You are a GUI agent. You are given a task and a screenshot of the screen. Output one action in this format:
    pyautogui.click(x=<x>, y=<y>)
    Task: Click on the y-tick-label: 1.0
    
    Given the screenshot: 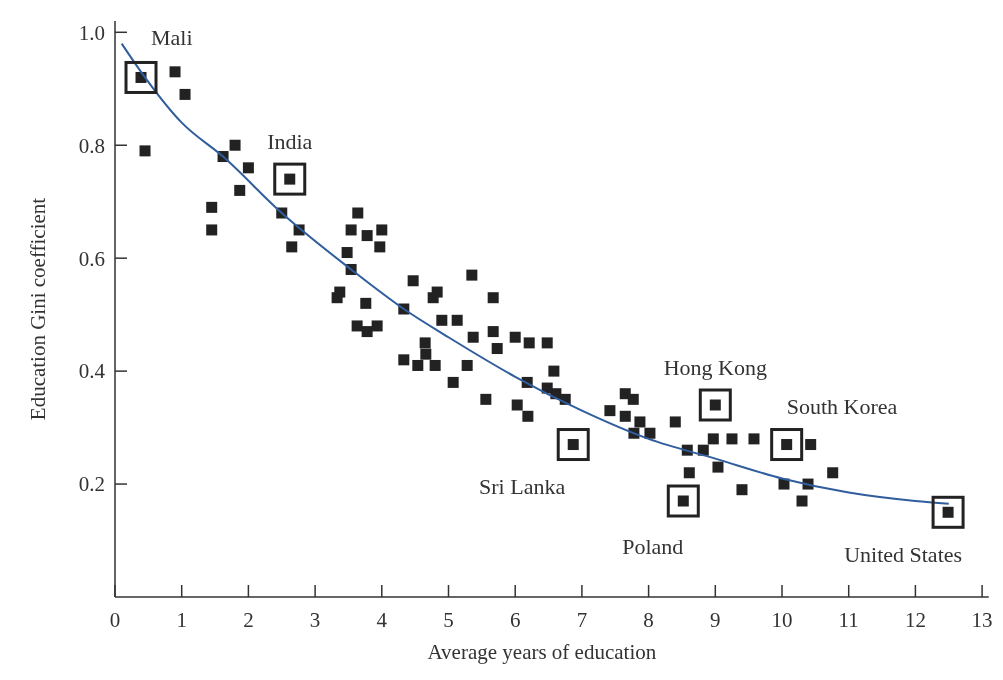 What is the action you would take?
    pyautogui.click(x=91, y=32)
    